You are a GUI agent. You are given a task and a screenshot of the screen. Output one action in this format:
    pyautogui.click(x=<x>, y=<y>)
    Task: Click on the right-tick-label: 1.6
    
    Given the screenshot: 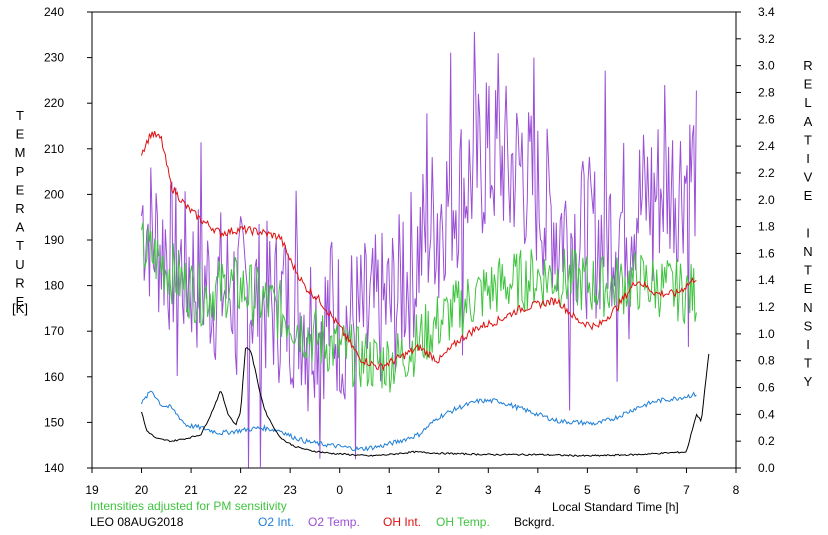 What is the action you would take?
    pyautogui.click(x=766, y=253)
    